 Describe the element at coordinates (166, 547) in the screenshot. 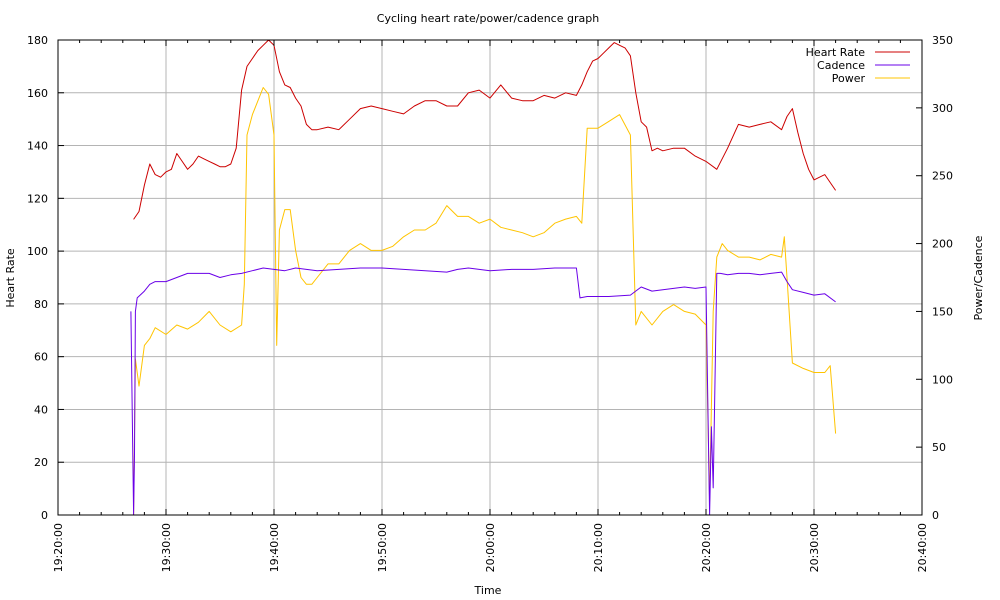

I see `x-tick-label: 19:30:00` at that location.